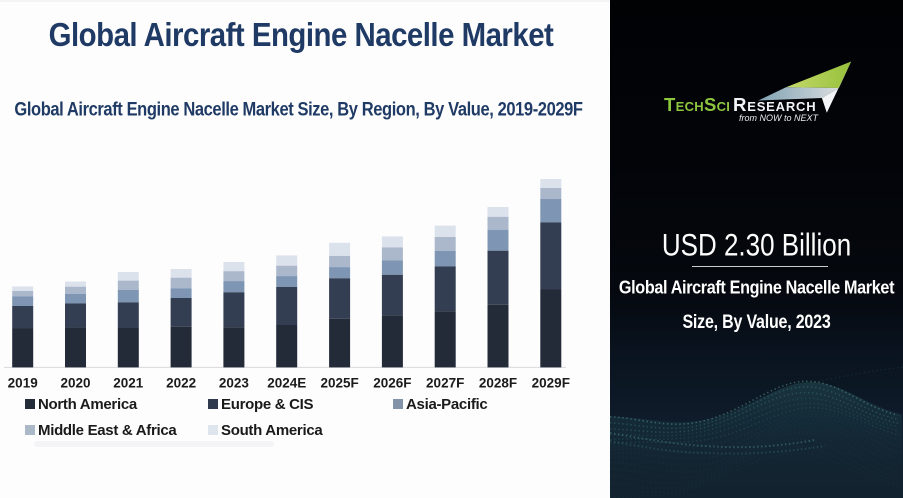 This screenshot has height=498, width=903. I want to click on svg-text: Research, so click(774, 104).